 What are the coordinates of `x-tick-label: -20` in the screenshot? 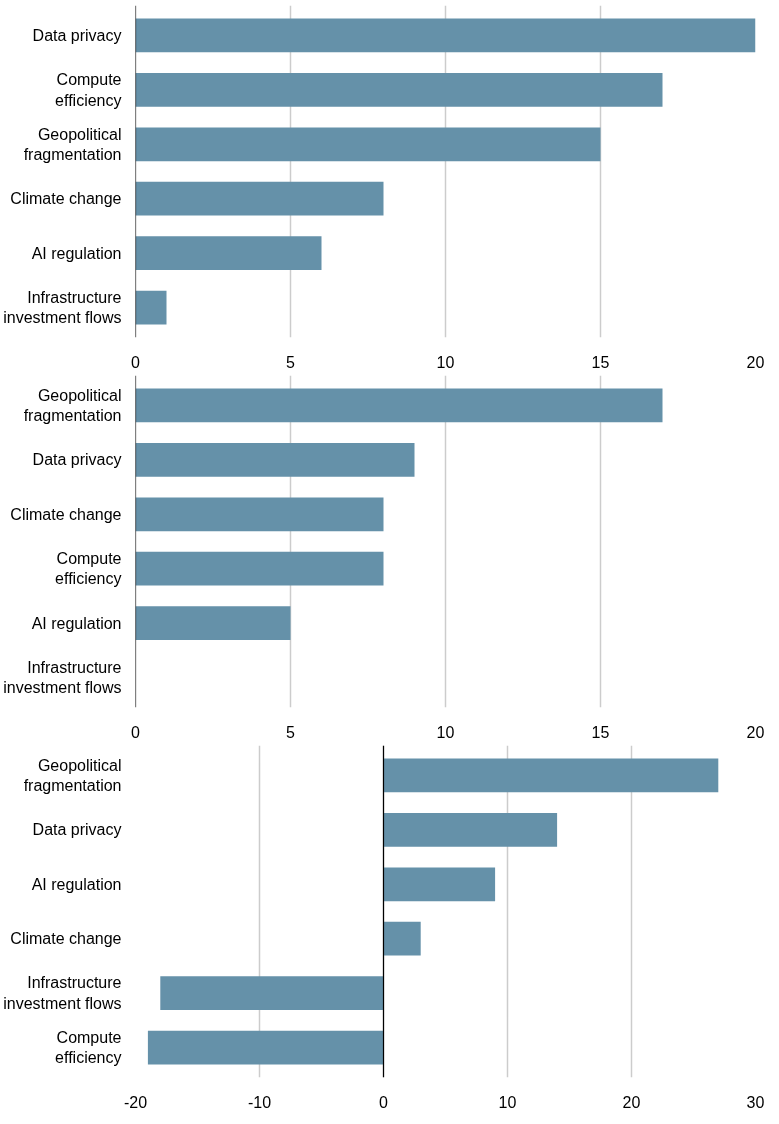 It's located at (135, 1102).